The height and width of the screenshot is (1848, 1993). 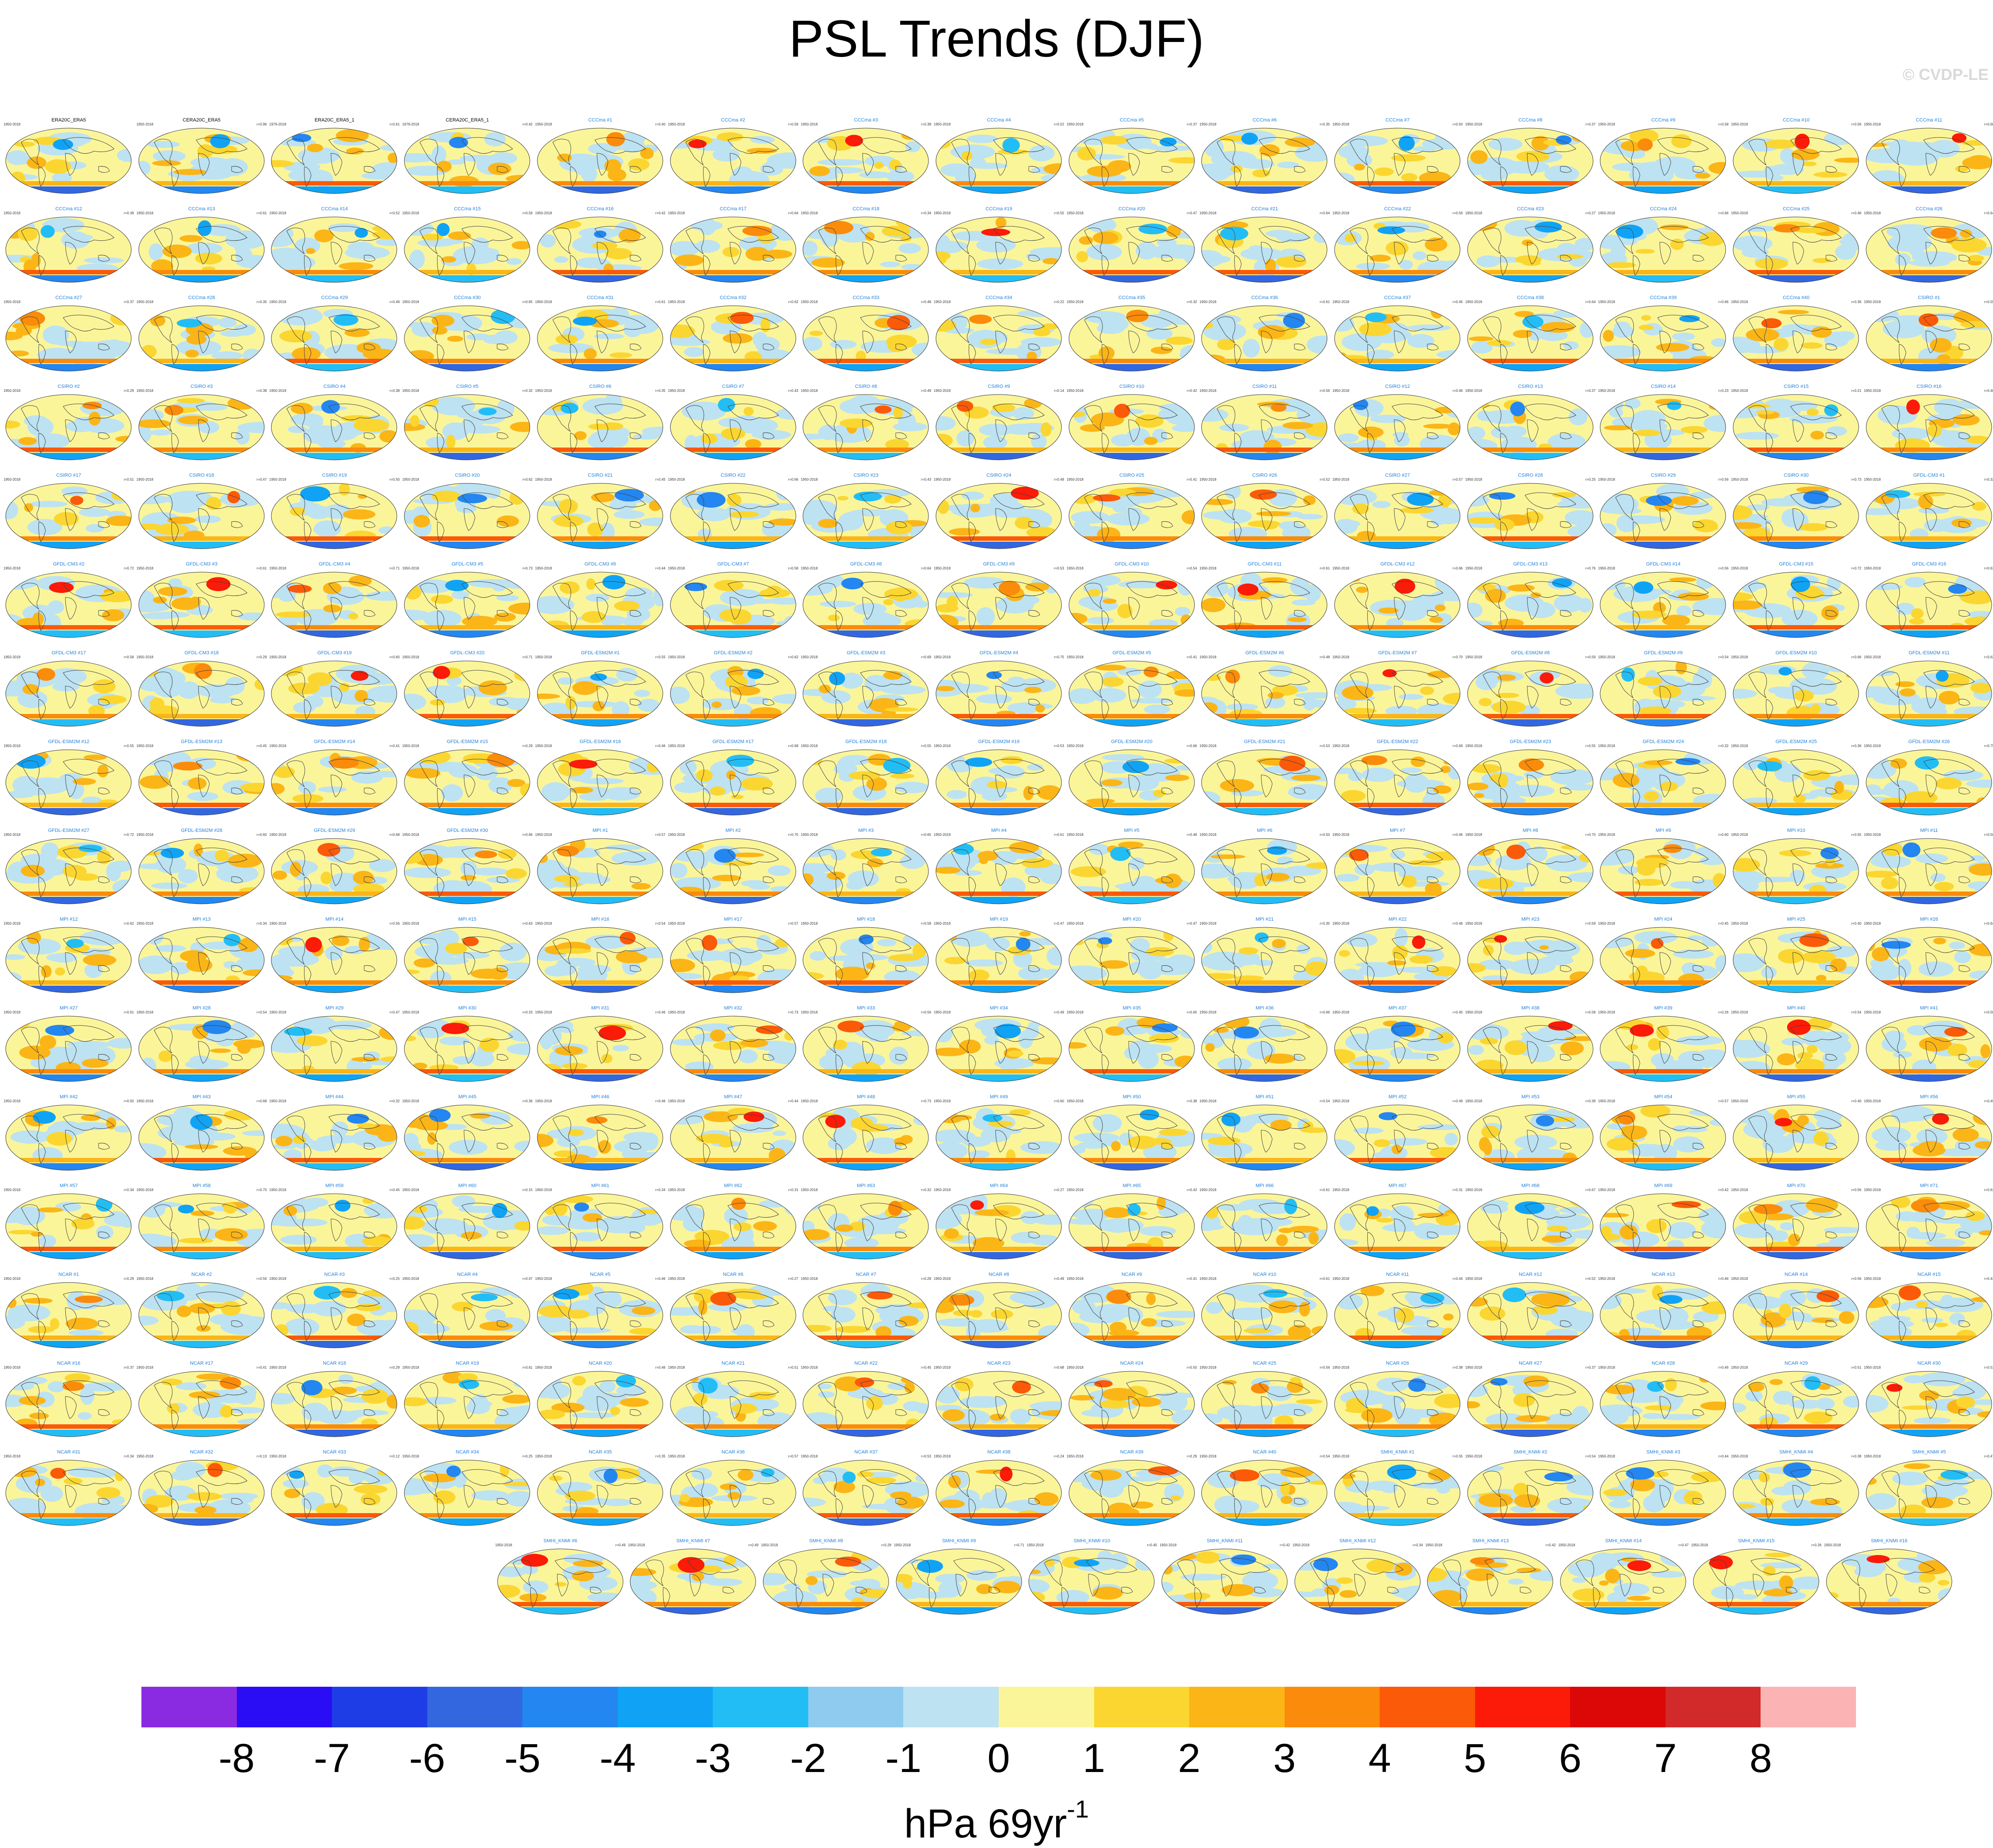 What do you see at coordinates (1189, 1758) in the screenshot?
I see `colorbar-tick-label: 2` at bounding box center [1189, 1758].